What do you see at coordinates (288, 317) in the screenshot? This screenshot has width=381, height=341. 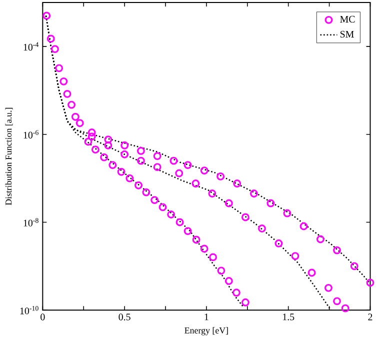 I see `x-tick-label: 1.5` at bounding box center [288, 317].